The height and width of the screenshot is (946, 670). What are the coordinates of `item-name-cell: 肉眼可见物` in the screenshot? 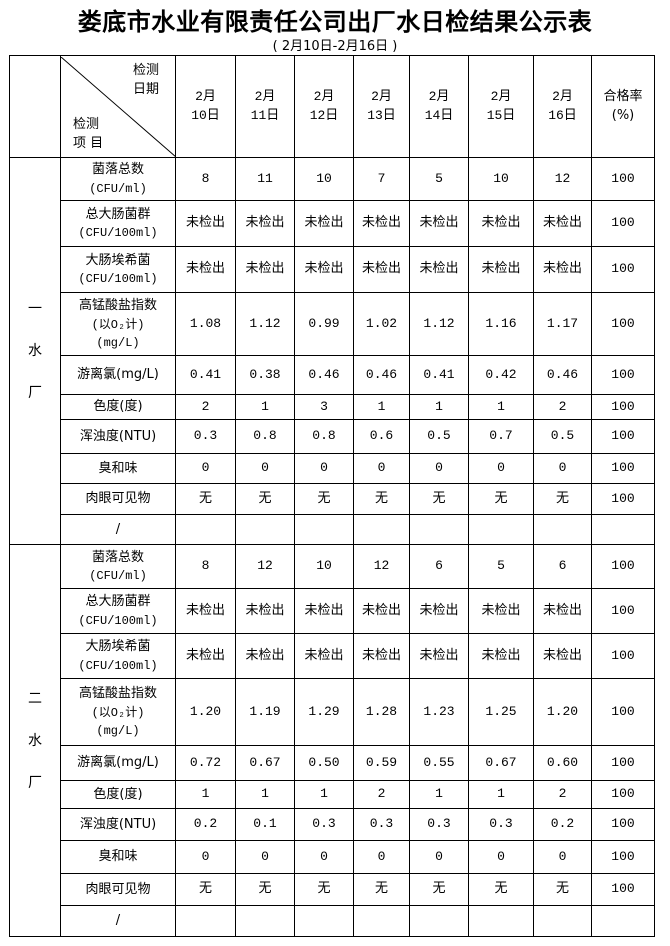 It's located at (118, 499).